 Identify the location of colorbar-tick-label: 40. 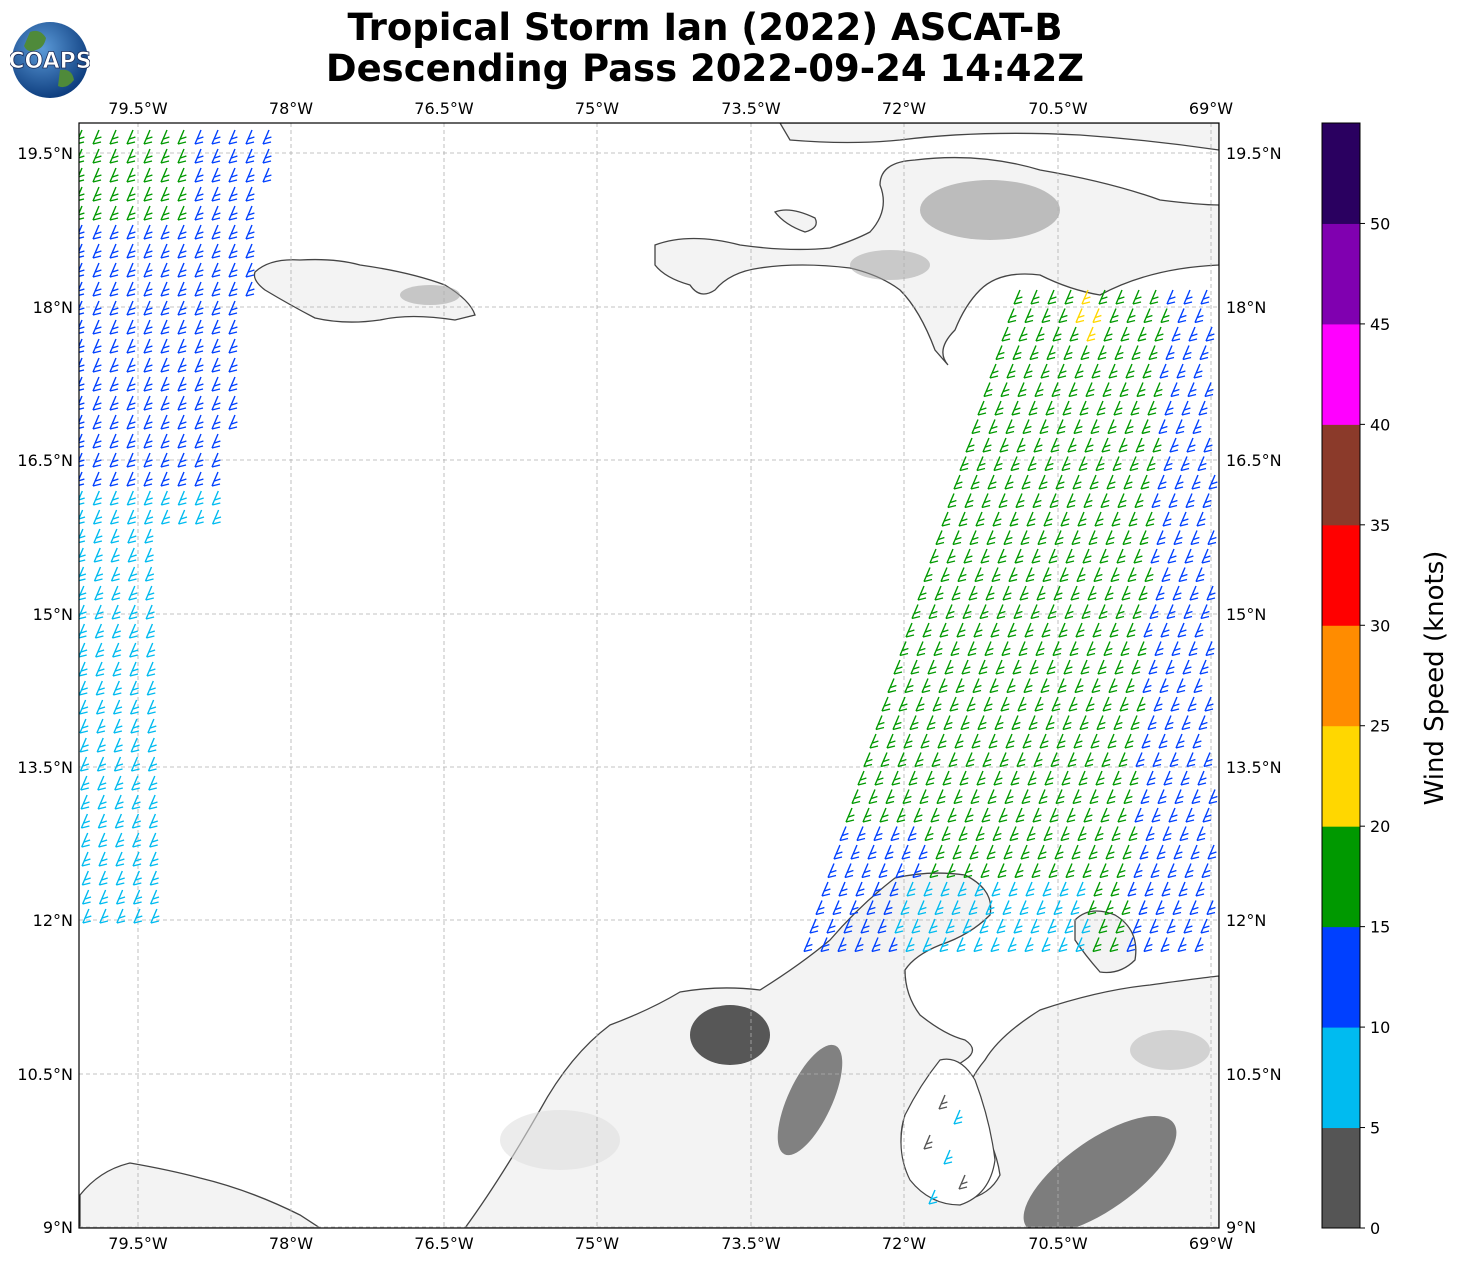
(1380, 424).